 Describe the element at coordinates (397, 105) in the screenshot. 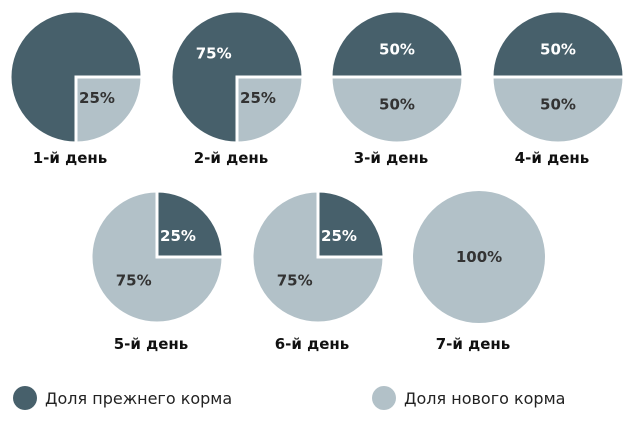

I see `pct-label-new-day-3: 50%` at that location.